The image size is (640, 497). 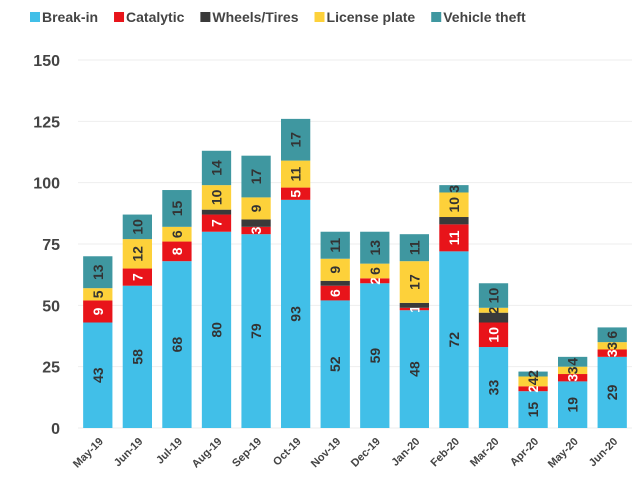 I want to click on y-tick-label: 150, so click(x=46, y=61).